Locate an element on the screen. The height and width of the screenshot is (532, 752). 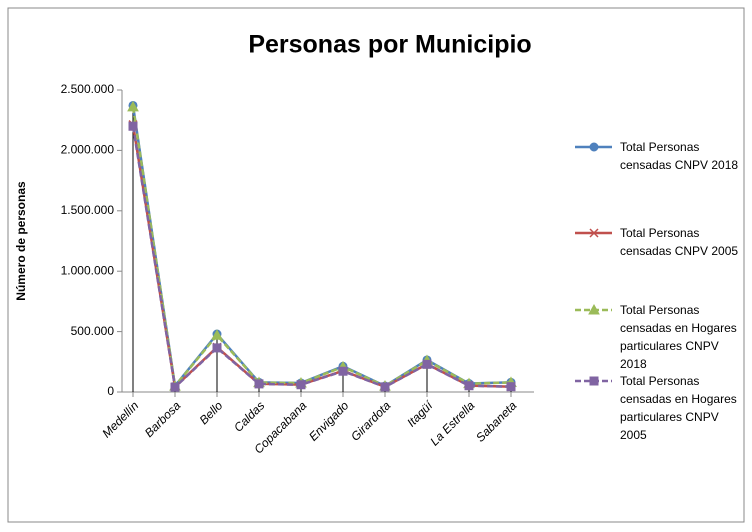
y-tick-label: 0 is located at coordinates (110, 391).